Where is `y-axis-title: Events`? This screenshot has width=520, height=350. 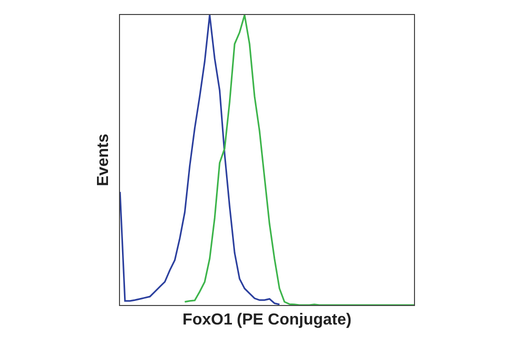
y-axis-title: Events is located at coordinates (103, 160).